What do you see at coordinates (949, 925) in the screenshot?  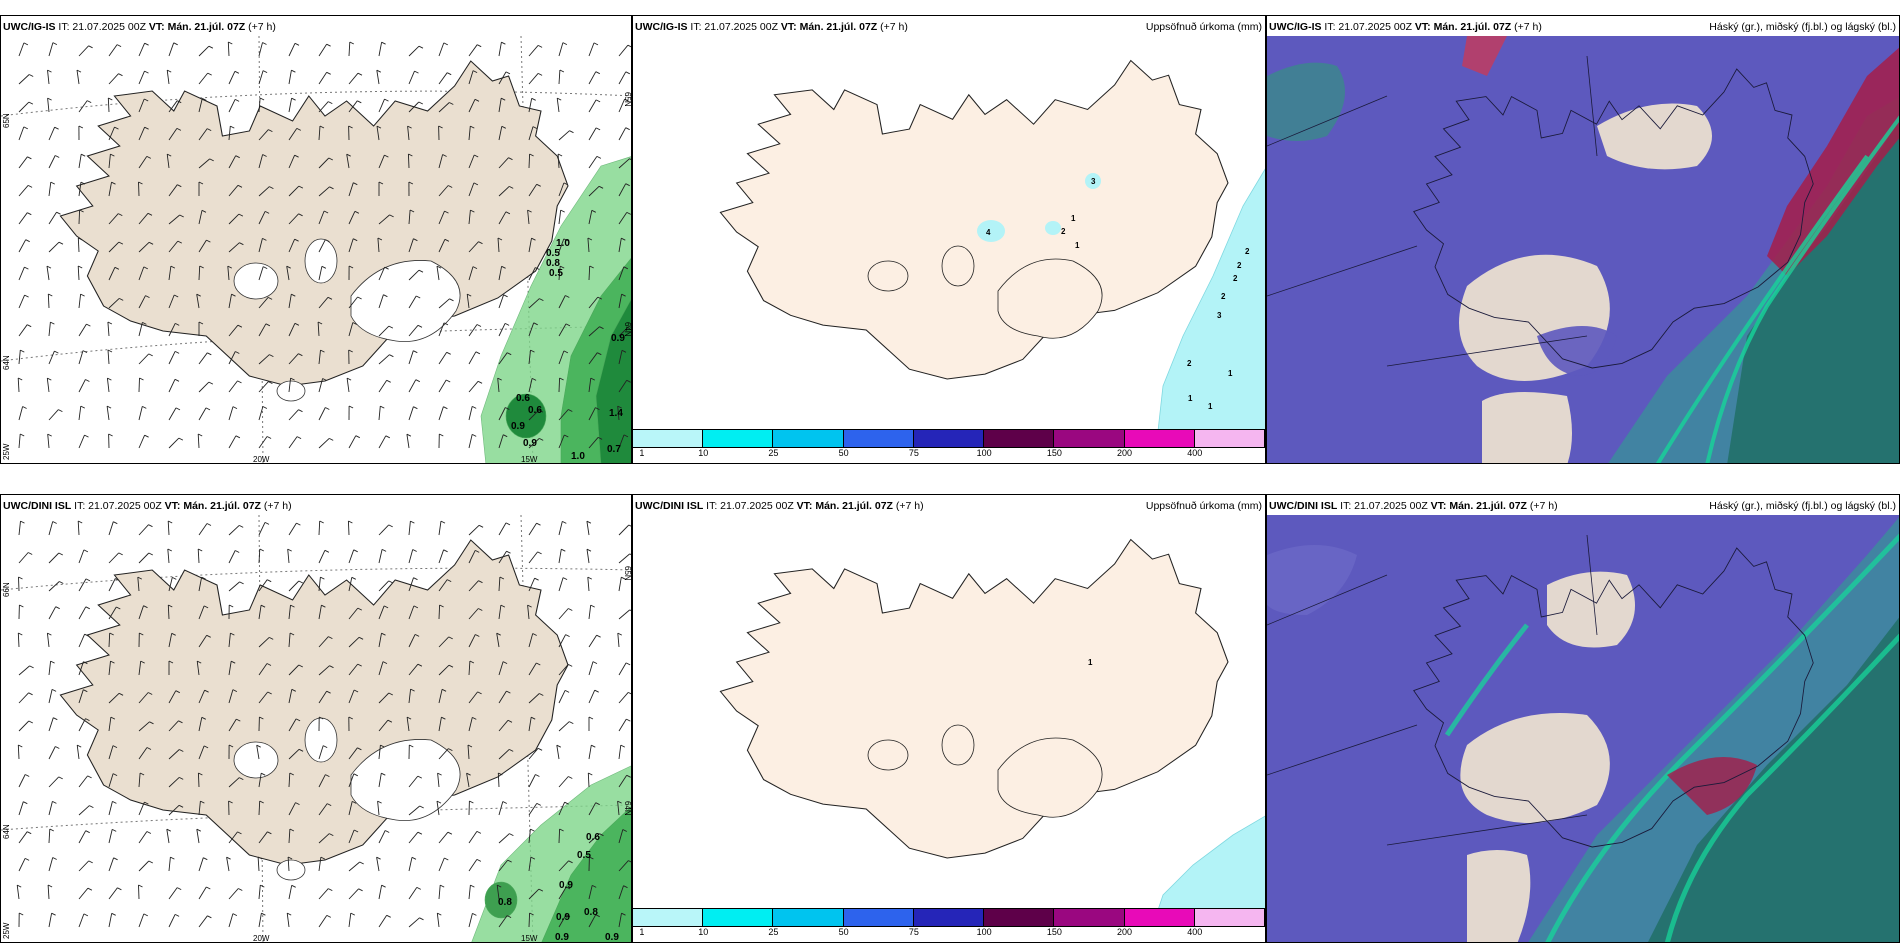 I see `colorbar: 1 10 25 50 75 100 150 200 400` at bounding box center [949, 925].